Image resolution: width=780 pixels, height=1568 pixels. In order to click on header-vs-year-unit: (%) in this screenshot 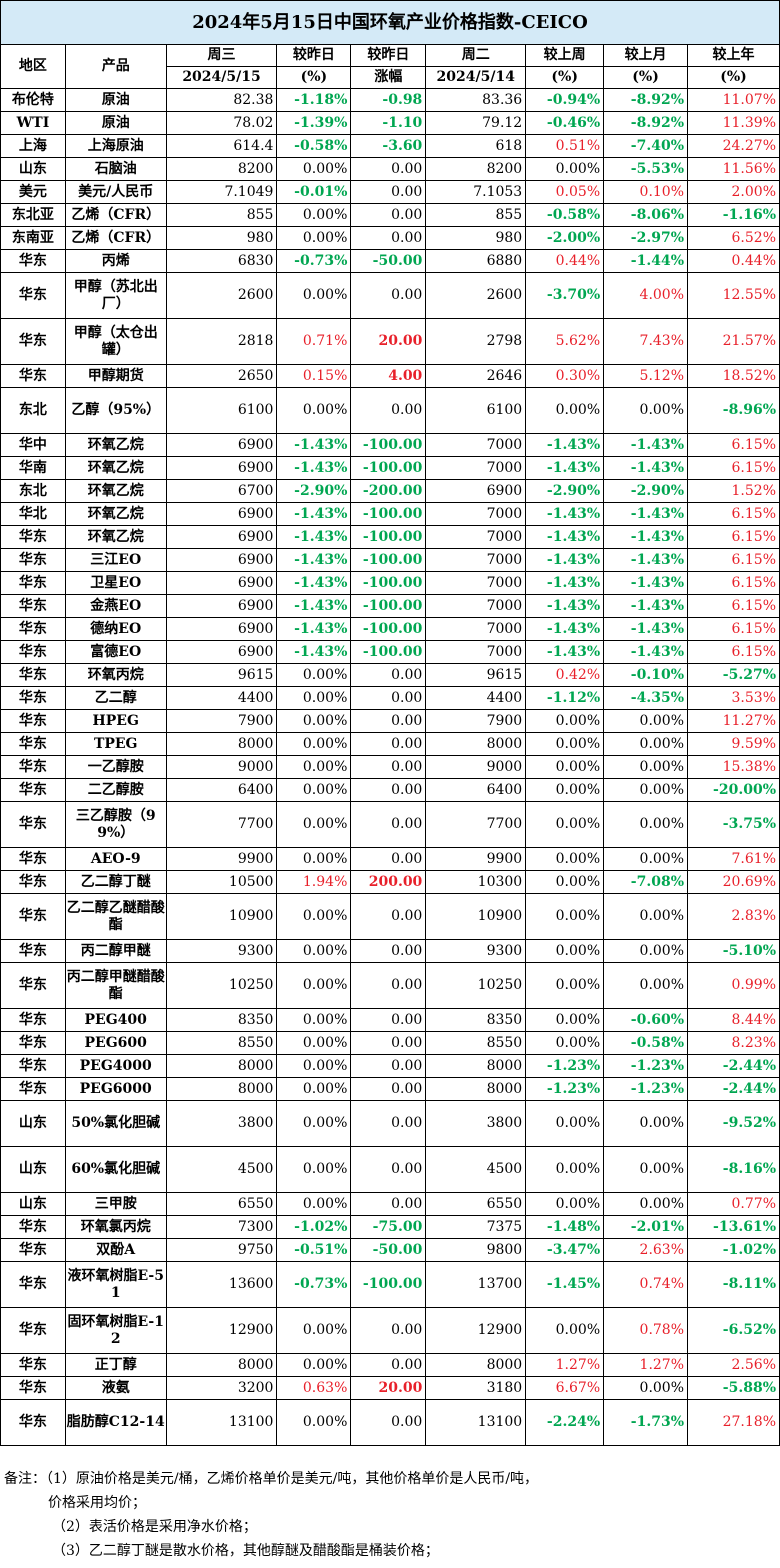, I will do `click(733, 77)`.